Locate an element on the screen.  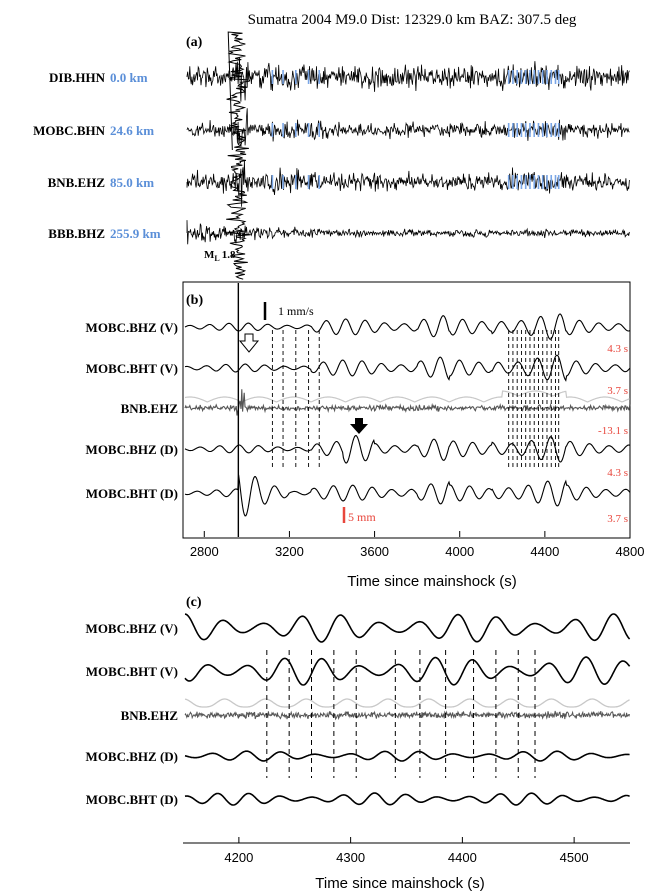
panel-c-x-axis: 4200 4300 4400 4500 is located at coordinates (406, 851).